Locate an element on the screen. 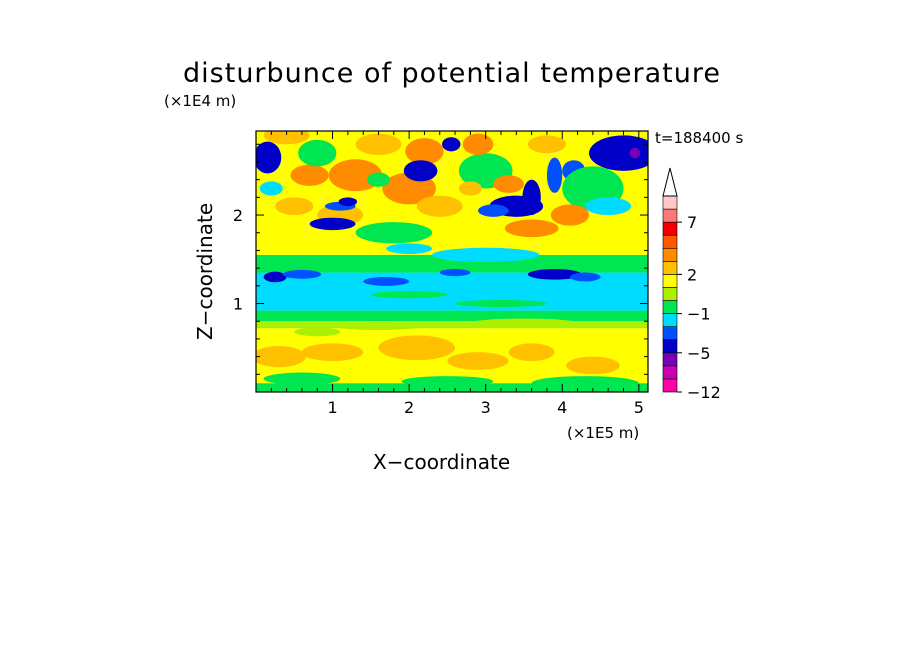 The image size is (904, 654). x-tick-label: 5 is located at coordinates (639, 407).